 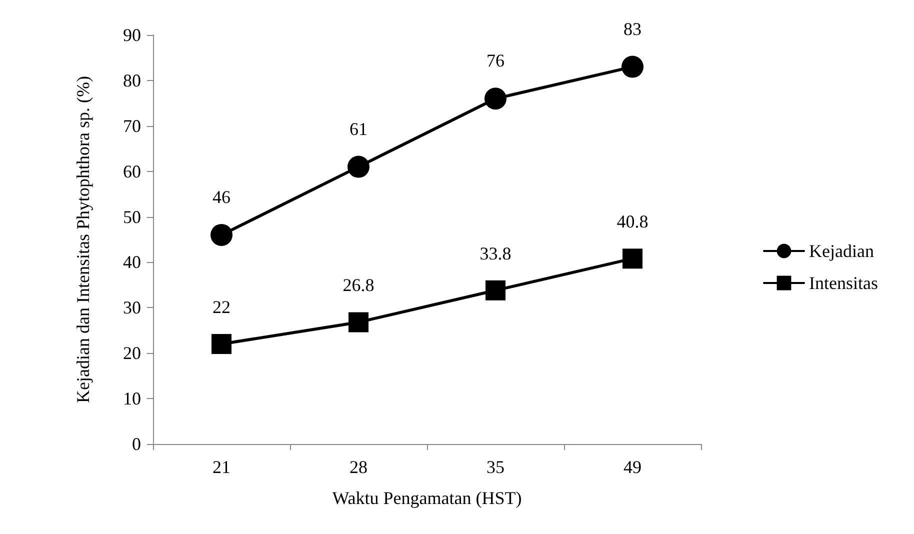 What do you see at coordinates (221, 196) in the screenshot?
I see `data-label: 46` at bounding box center [221, 196].